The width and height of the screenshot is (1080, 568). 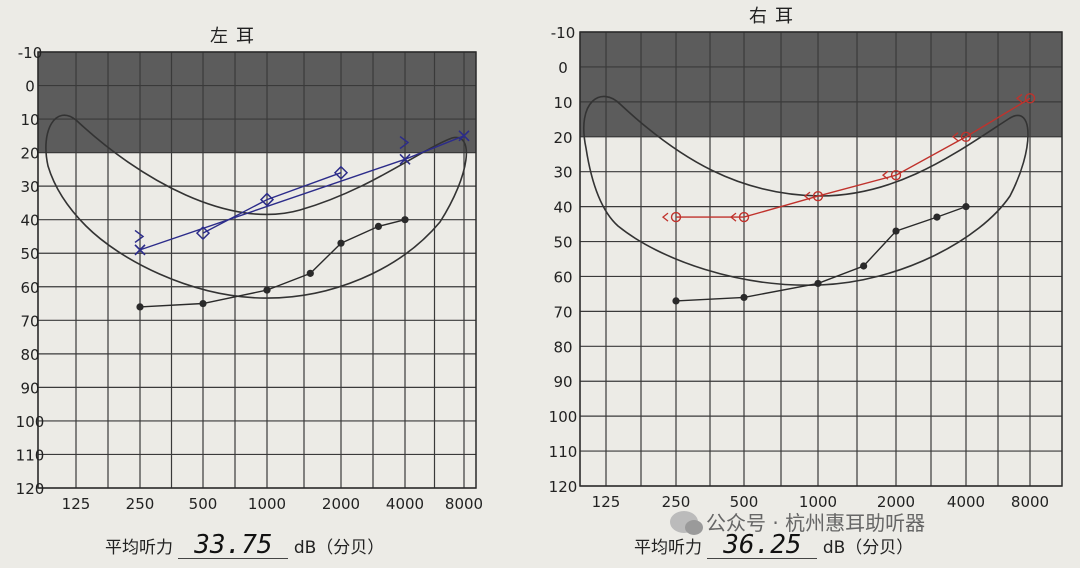 What do you see at coordinates (563, 487) in the screenshot?
I see `right-y-tick-label: 120` at bounding box center [563, 487].